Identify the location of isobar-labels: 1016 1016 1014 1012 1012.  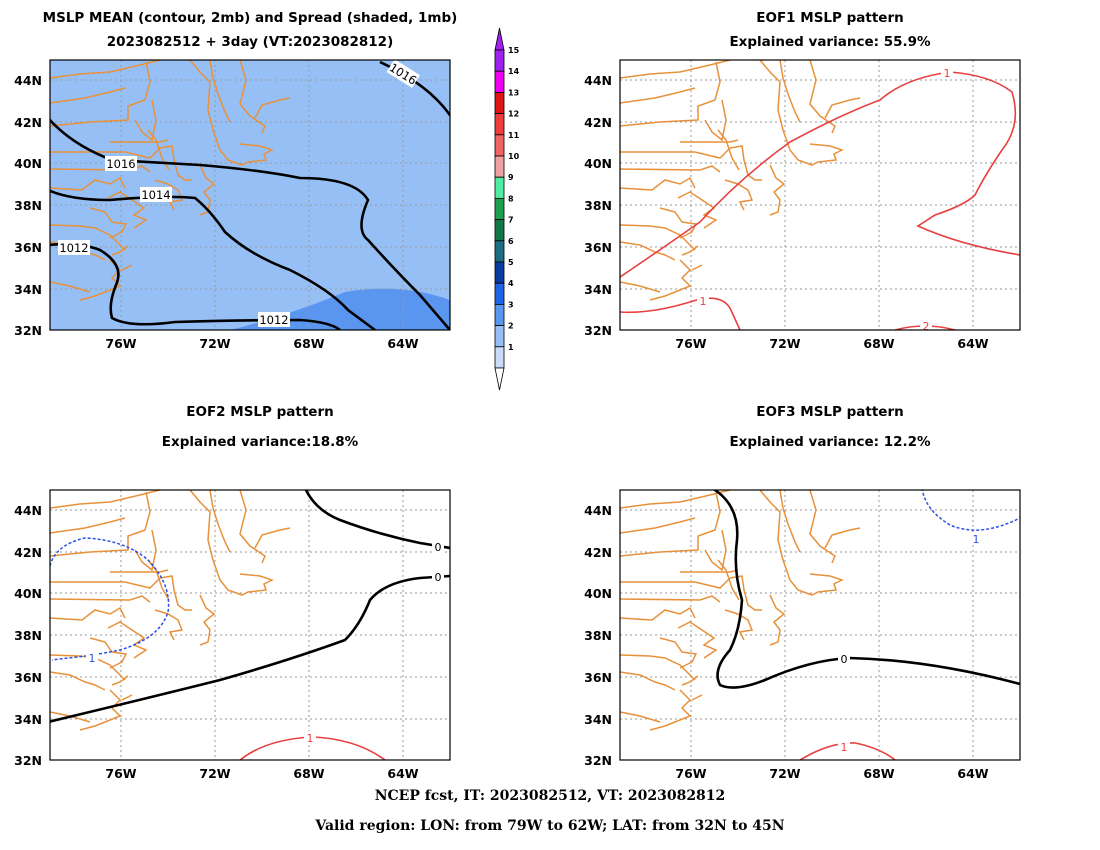
(239, 193).